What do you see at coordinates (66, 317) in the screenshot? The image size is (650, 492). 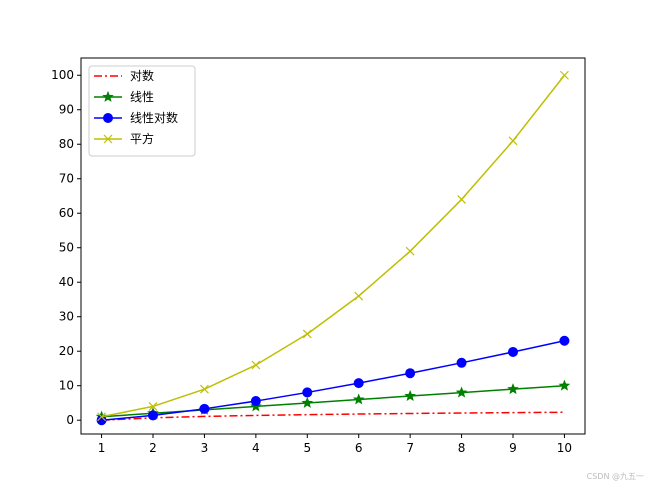 I see `y-tick-label: 30` at bounding box center [66, 317].